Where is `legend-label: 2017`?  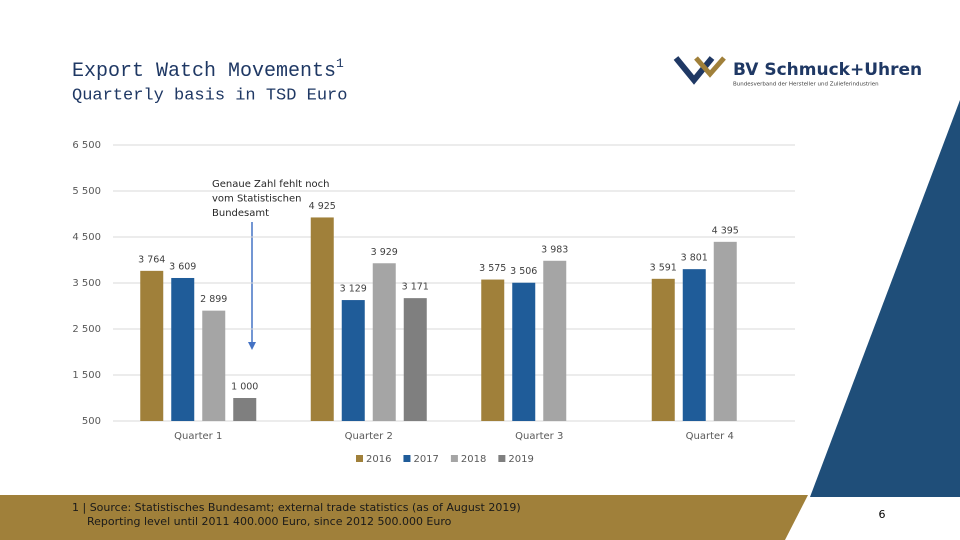 legend-label: 2017 is located at coordinates (425, 459).